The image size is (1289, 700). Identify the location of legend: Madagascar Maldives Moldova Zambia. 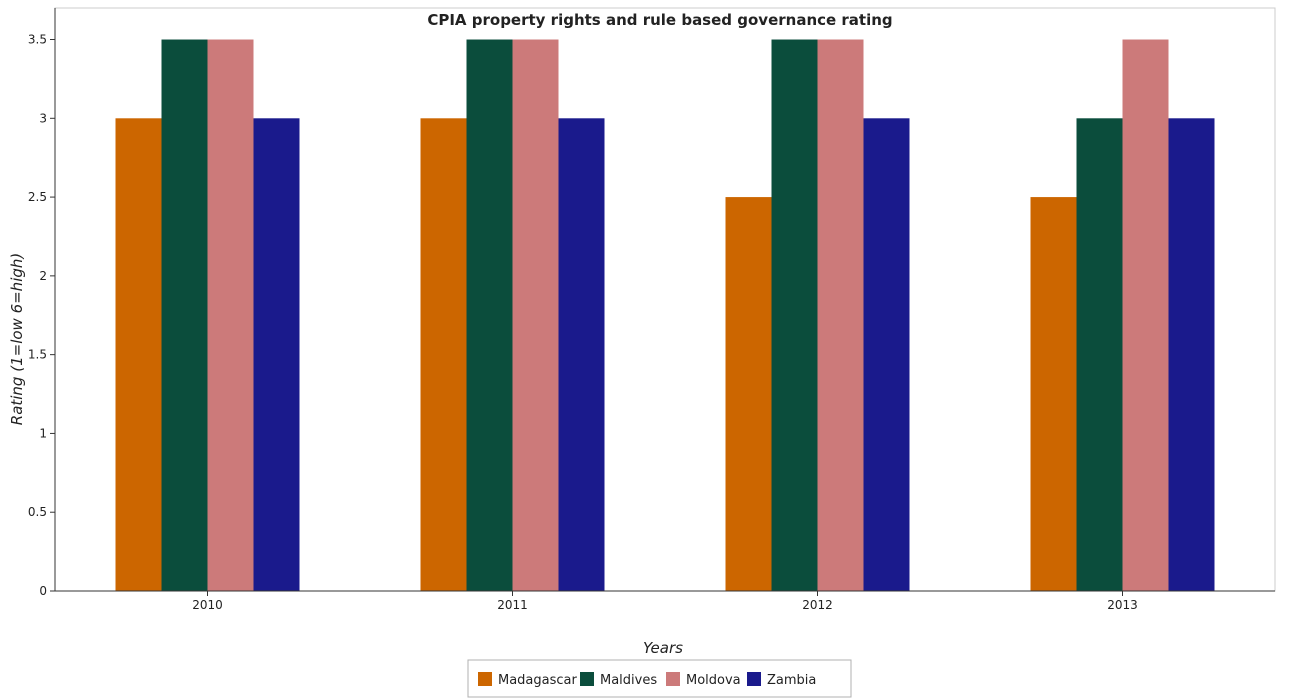
(659, 678).